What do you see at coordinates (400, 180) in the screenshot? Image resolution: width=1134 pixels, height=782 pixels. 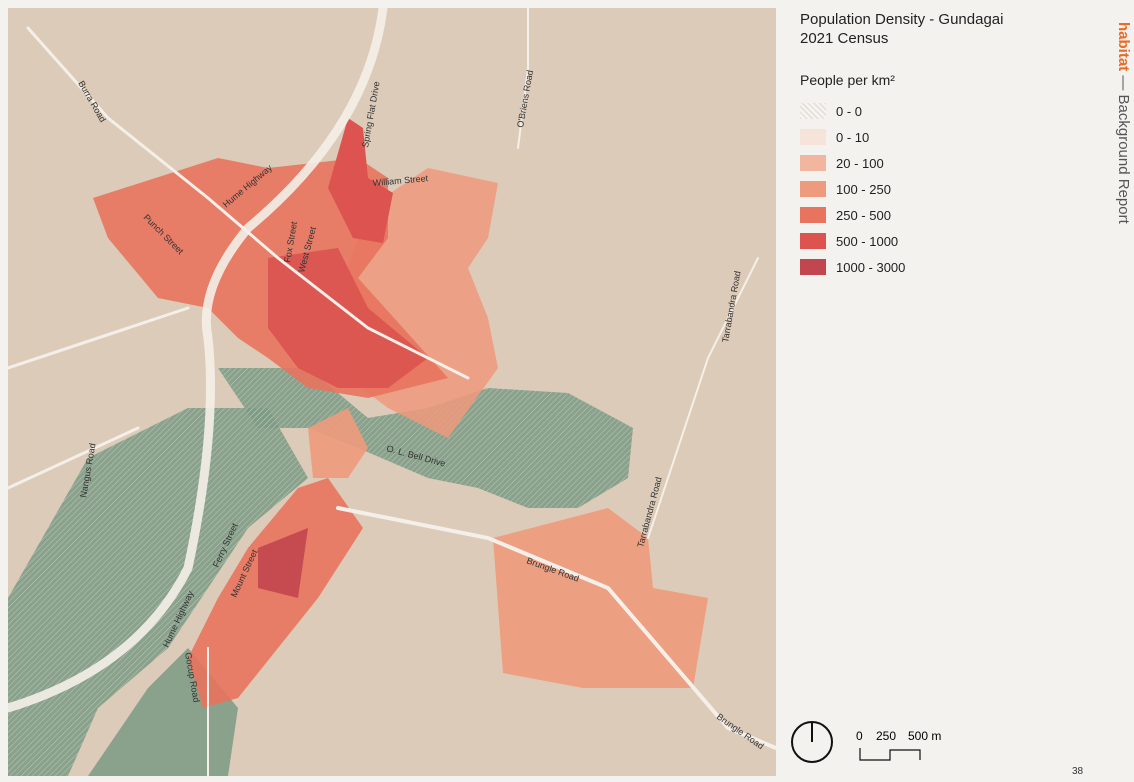 I see `street-label: William Street` at bounding box center [400, 180].